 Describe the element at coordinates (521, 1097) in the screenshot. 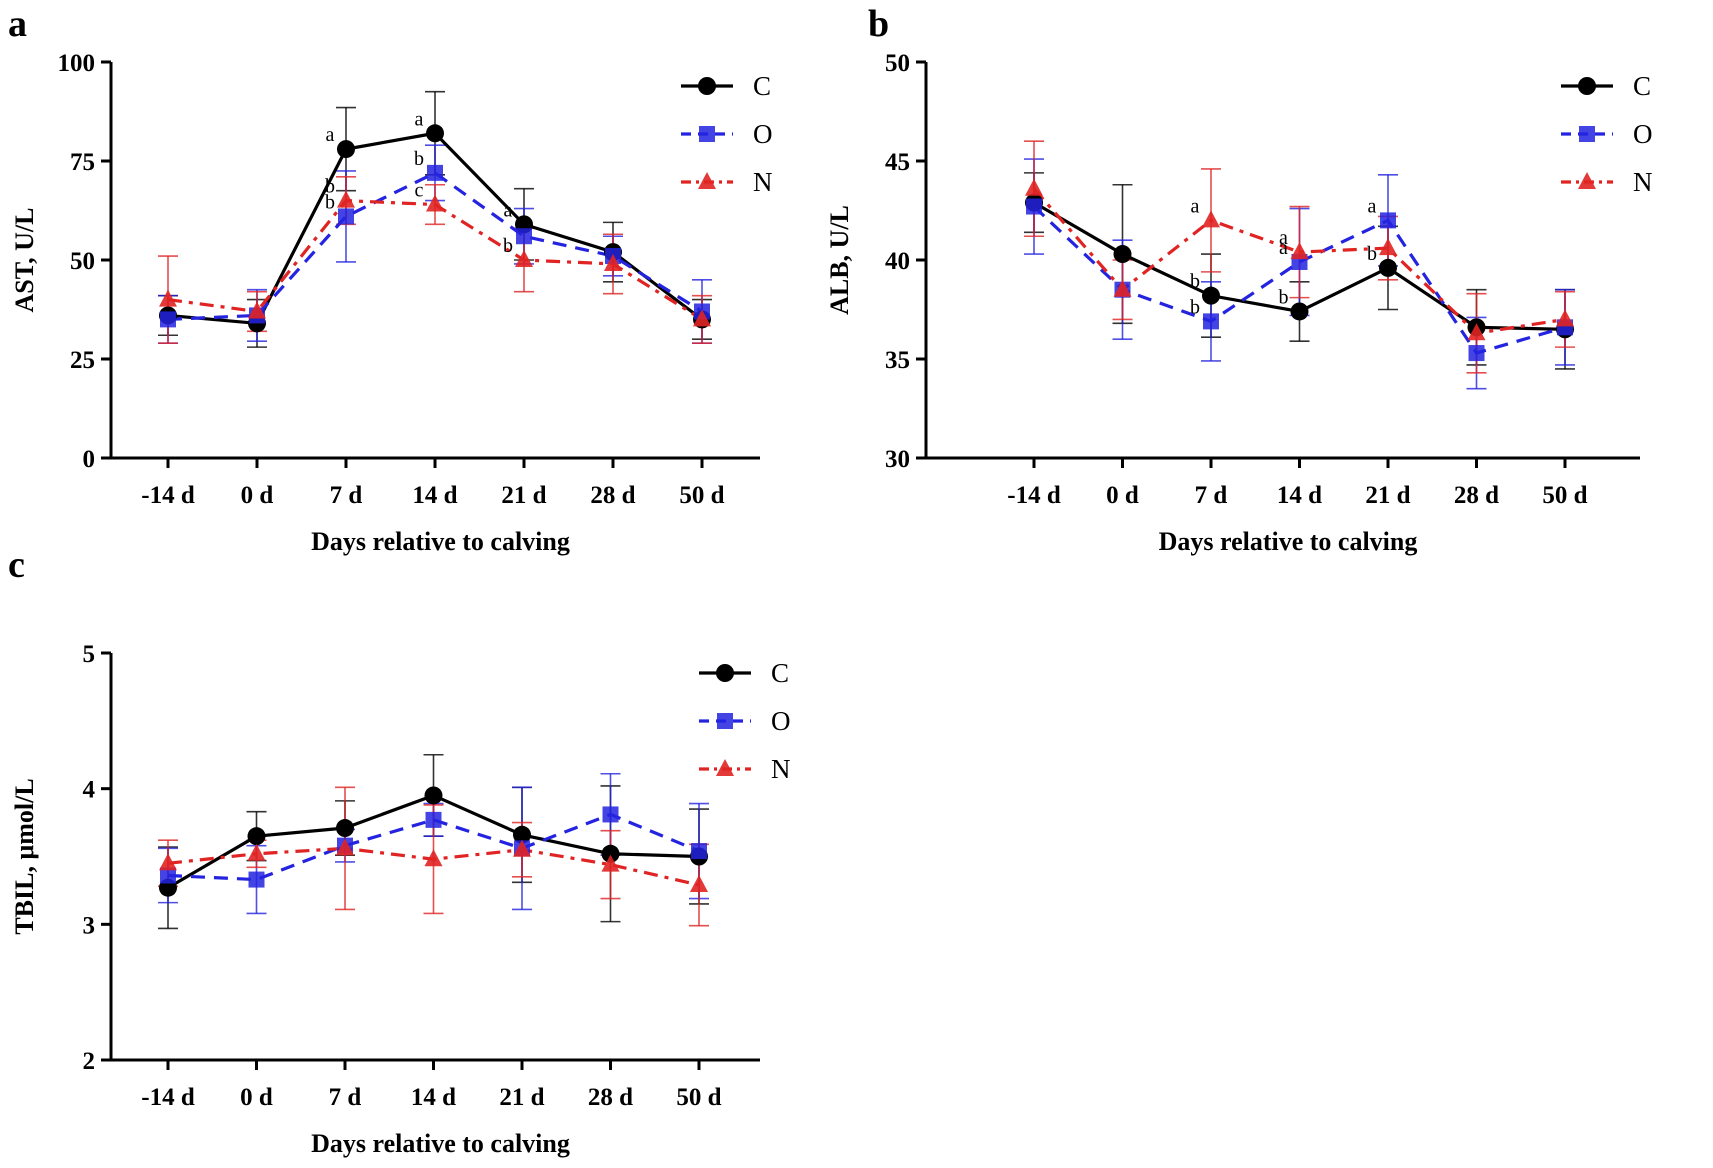

I see `panel-c-x-tick-label: 21 d` at that location.